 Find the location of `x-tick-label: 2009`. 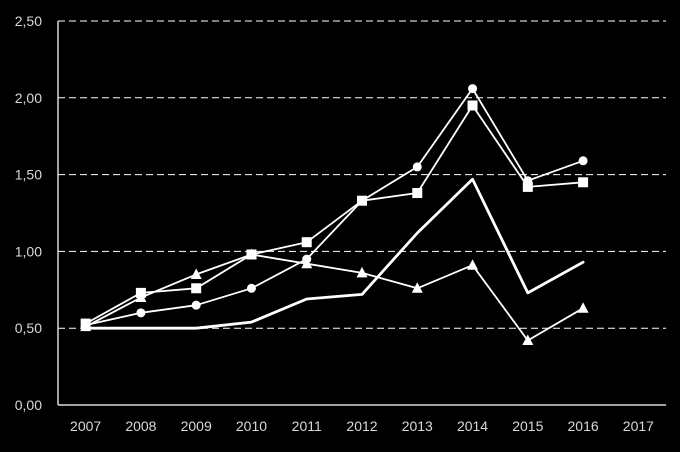

x-tick-label: 2009 is located at coordinates (196, 426).